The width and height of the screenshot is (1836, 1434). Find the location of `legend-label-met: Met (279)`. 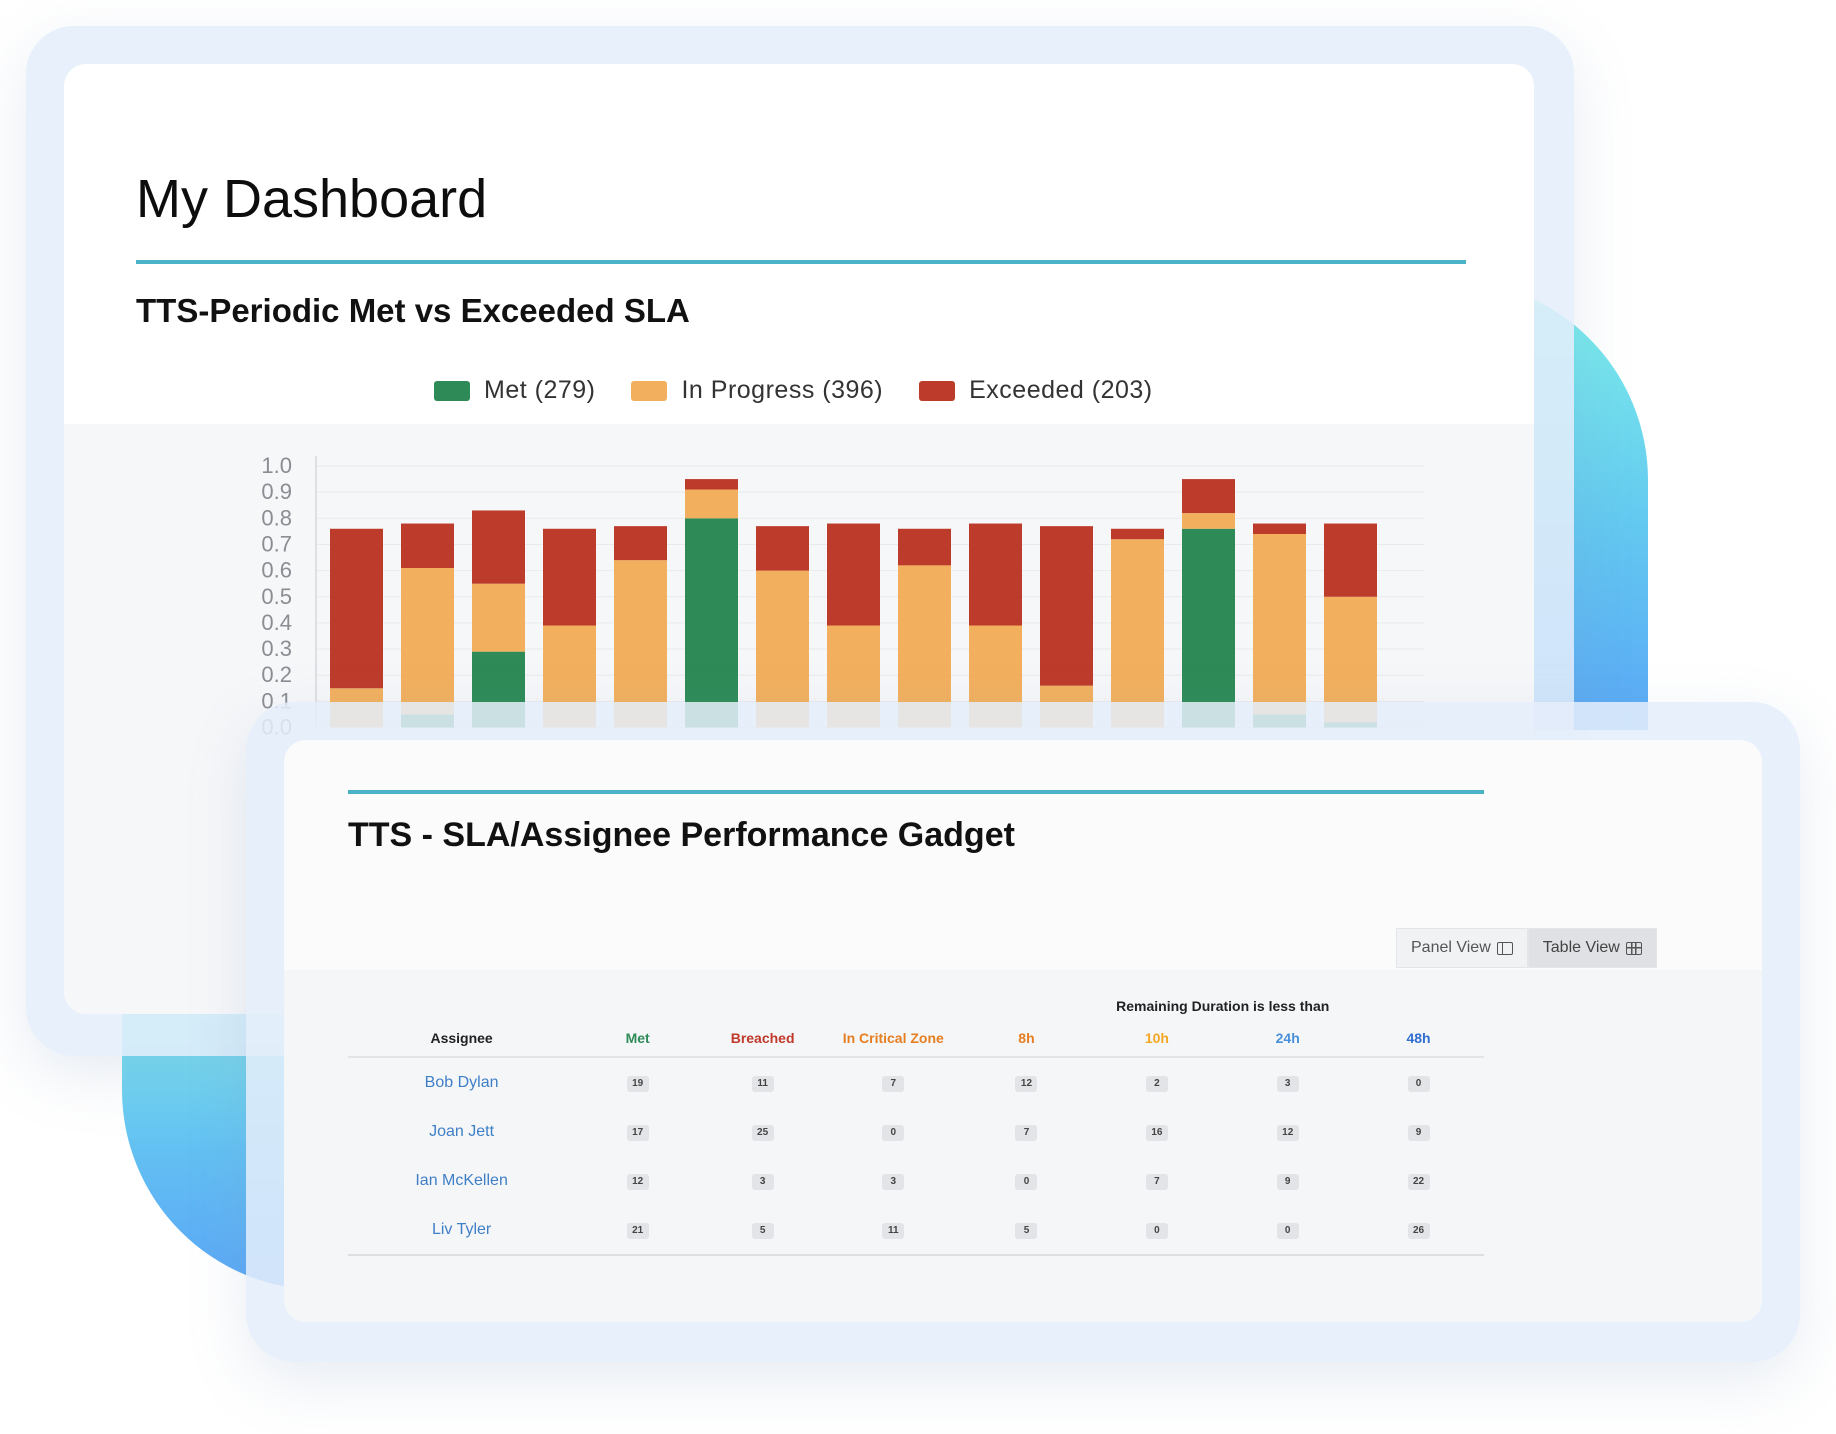

legend-label-met: Met (279) is located at coordinates (540, 390).